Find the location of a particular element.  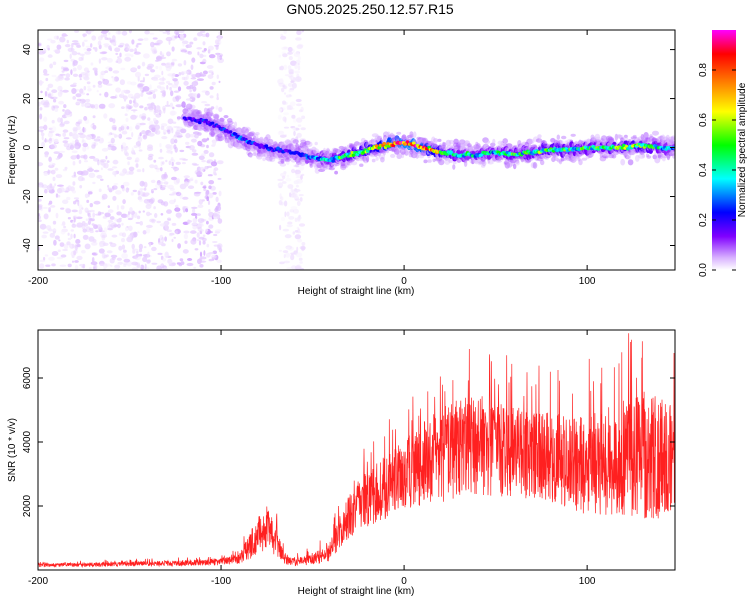

x-tick-label: -200 is located at coordinates (38, 281).